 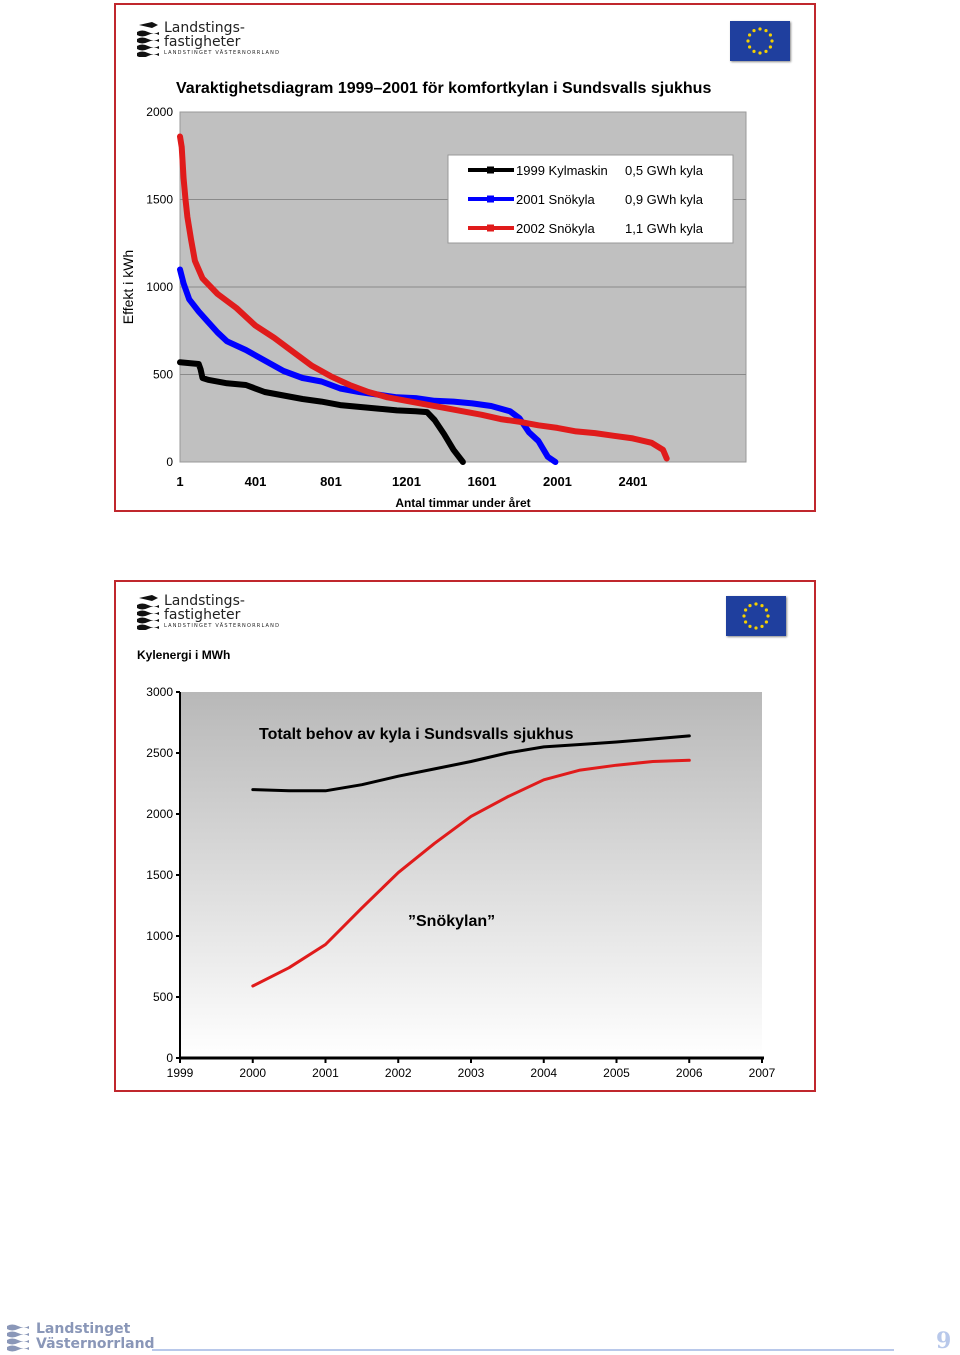 What do you see at coordinates (183, 655) in the screenshot?
I see `chart2-y-axis-label: Kylenergi i MWh` at bounding box center [183, 655].